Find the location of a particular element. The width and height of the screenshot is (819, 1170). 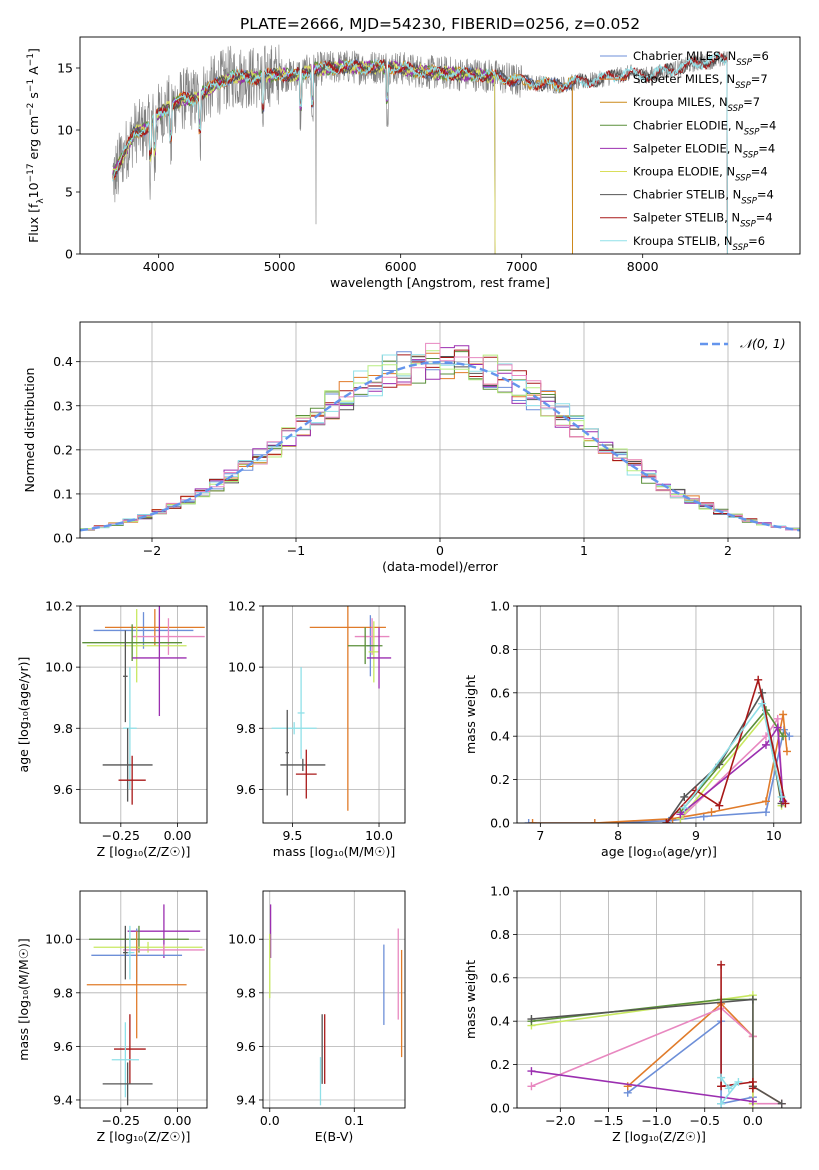

y-tick-label: 9.8 is located at coordinates (63, 728).